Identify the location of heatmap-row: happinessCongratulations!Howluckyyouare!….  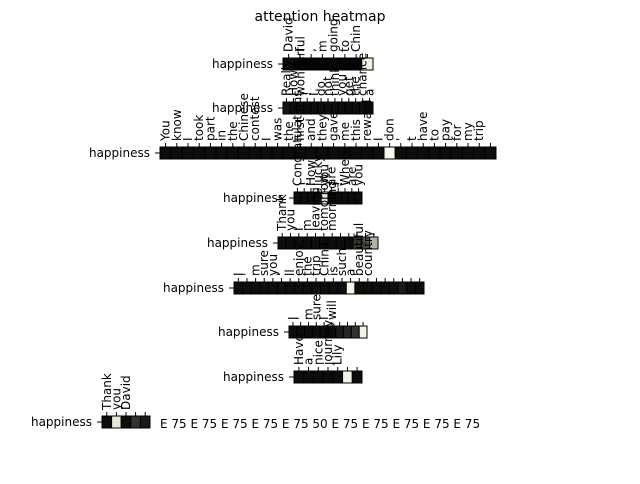
(294, 148).